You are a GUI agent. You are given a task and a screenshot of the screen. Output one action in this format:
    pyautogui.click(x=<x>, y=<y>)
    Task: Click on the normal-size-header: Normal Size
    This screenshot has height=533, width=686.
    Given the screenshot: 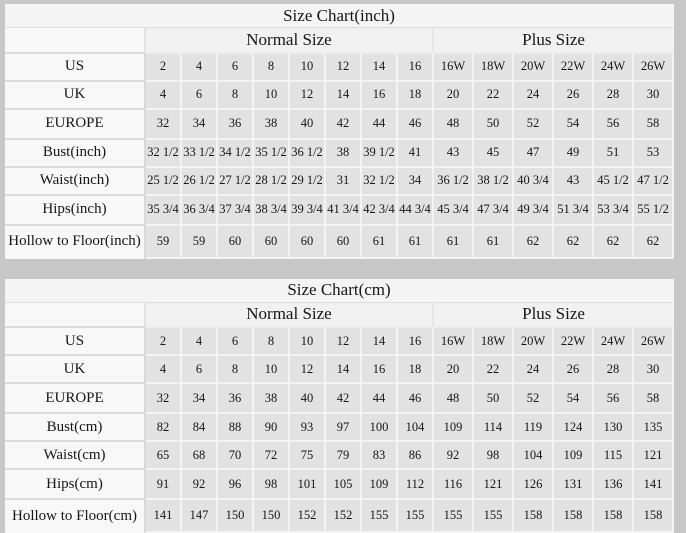 What is the action you would take?
    pyautogui.click(x=289, y=40)
    